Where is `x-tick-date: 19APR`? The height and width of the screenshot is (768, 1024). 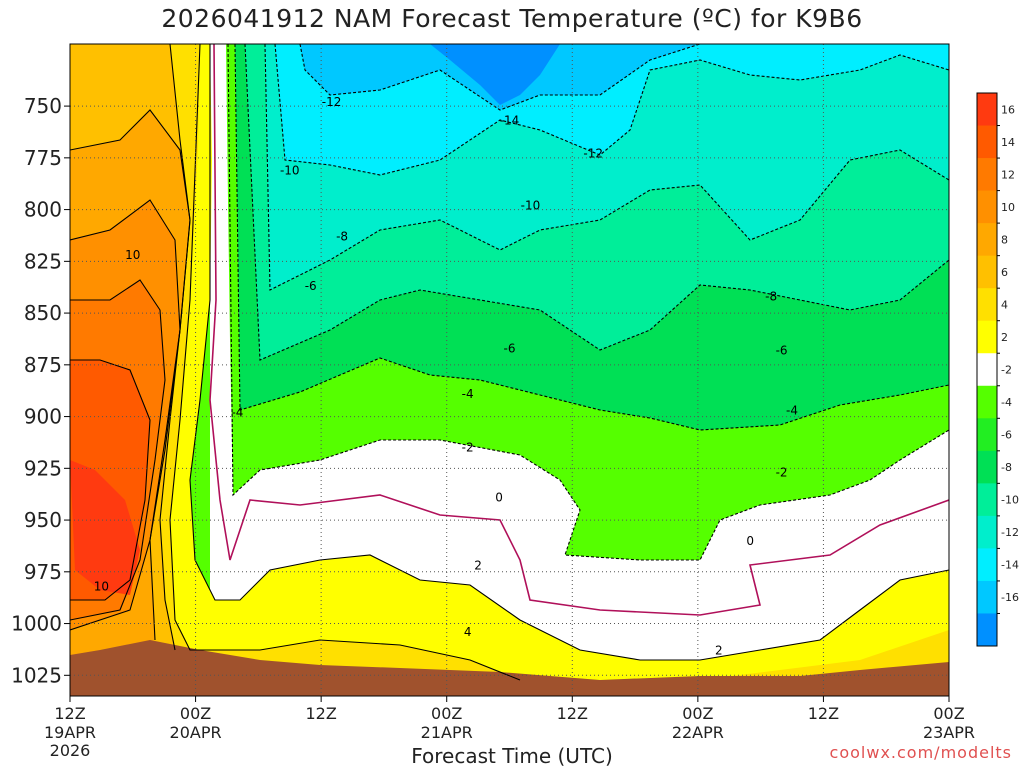
x-tick-date: 19APR is located at coordinates (70, 732).